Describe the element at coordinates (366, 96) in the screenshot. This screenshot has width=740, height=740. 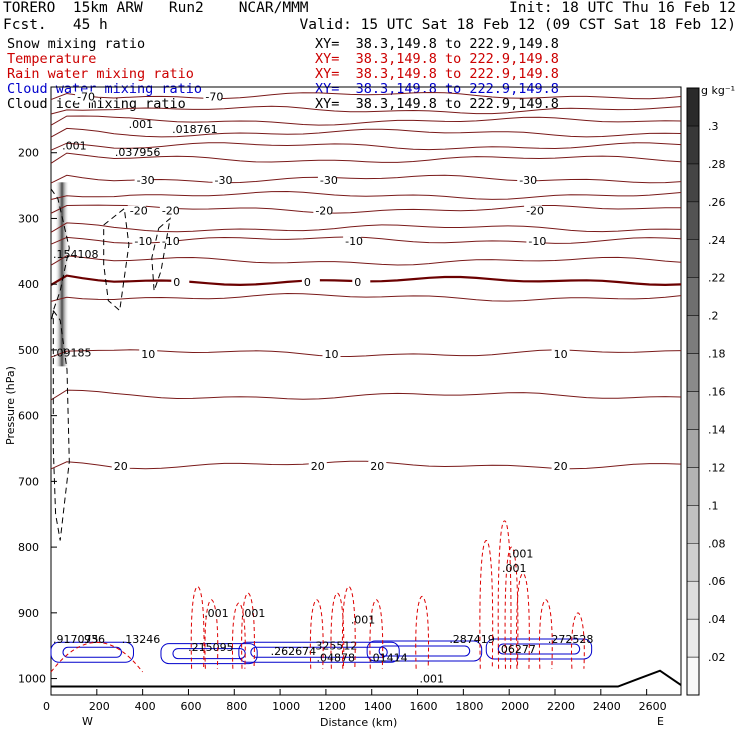
I see `isotherm--70` at that location.